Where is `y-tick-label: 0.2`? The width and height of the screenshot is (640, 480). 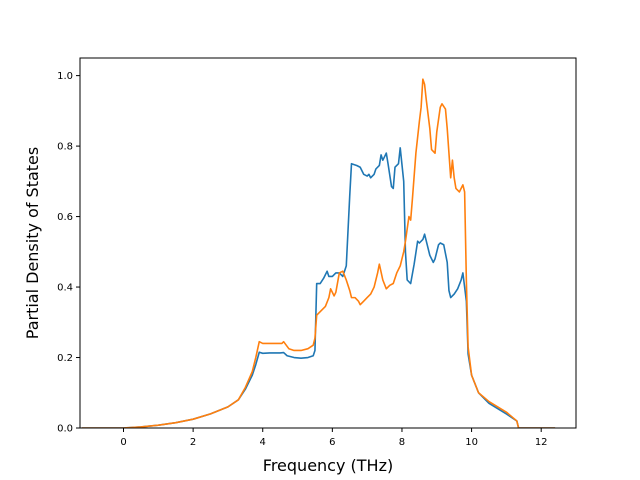 y-tick-label: 0.2 is located at coordinates (65, 358).